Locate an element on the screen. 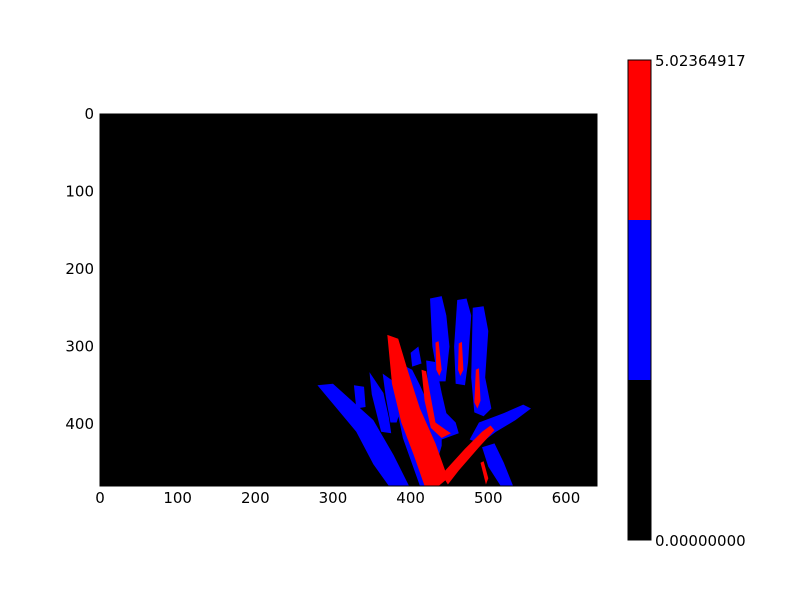  heatmap-regions is located at coordinates (424, 391).